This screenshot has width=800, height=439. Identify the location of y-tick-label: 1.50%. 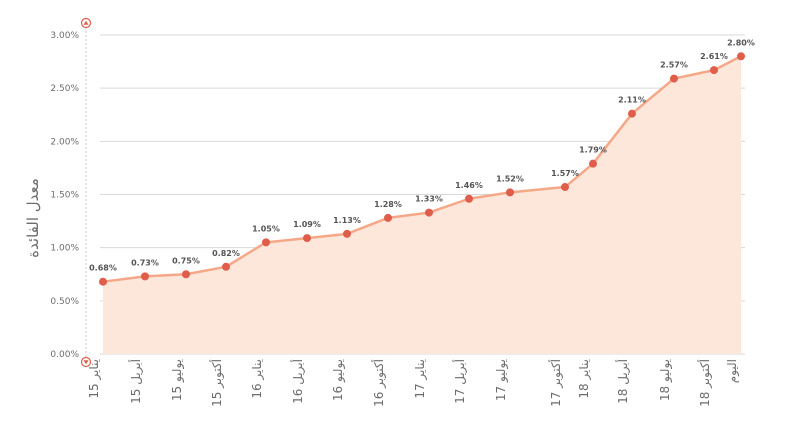
(64, 196).